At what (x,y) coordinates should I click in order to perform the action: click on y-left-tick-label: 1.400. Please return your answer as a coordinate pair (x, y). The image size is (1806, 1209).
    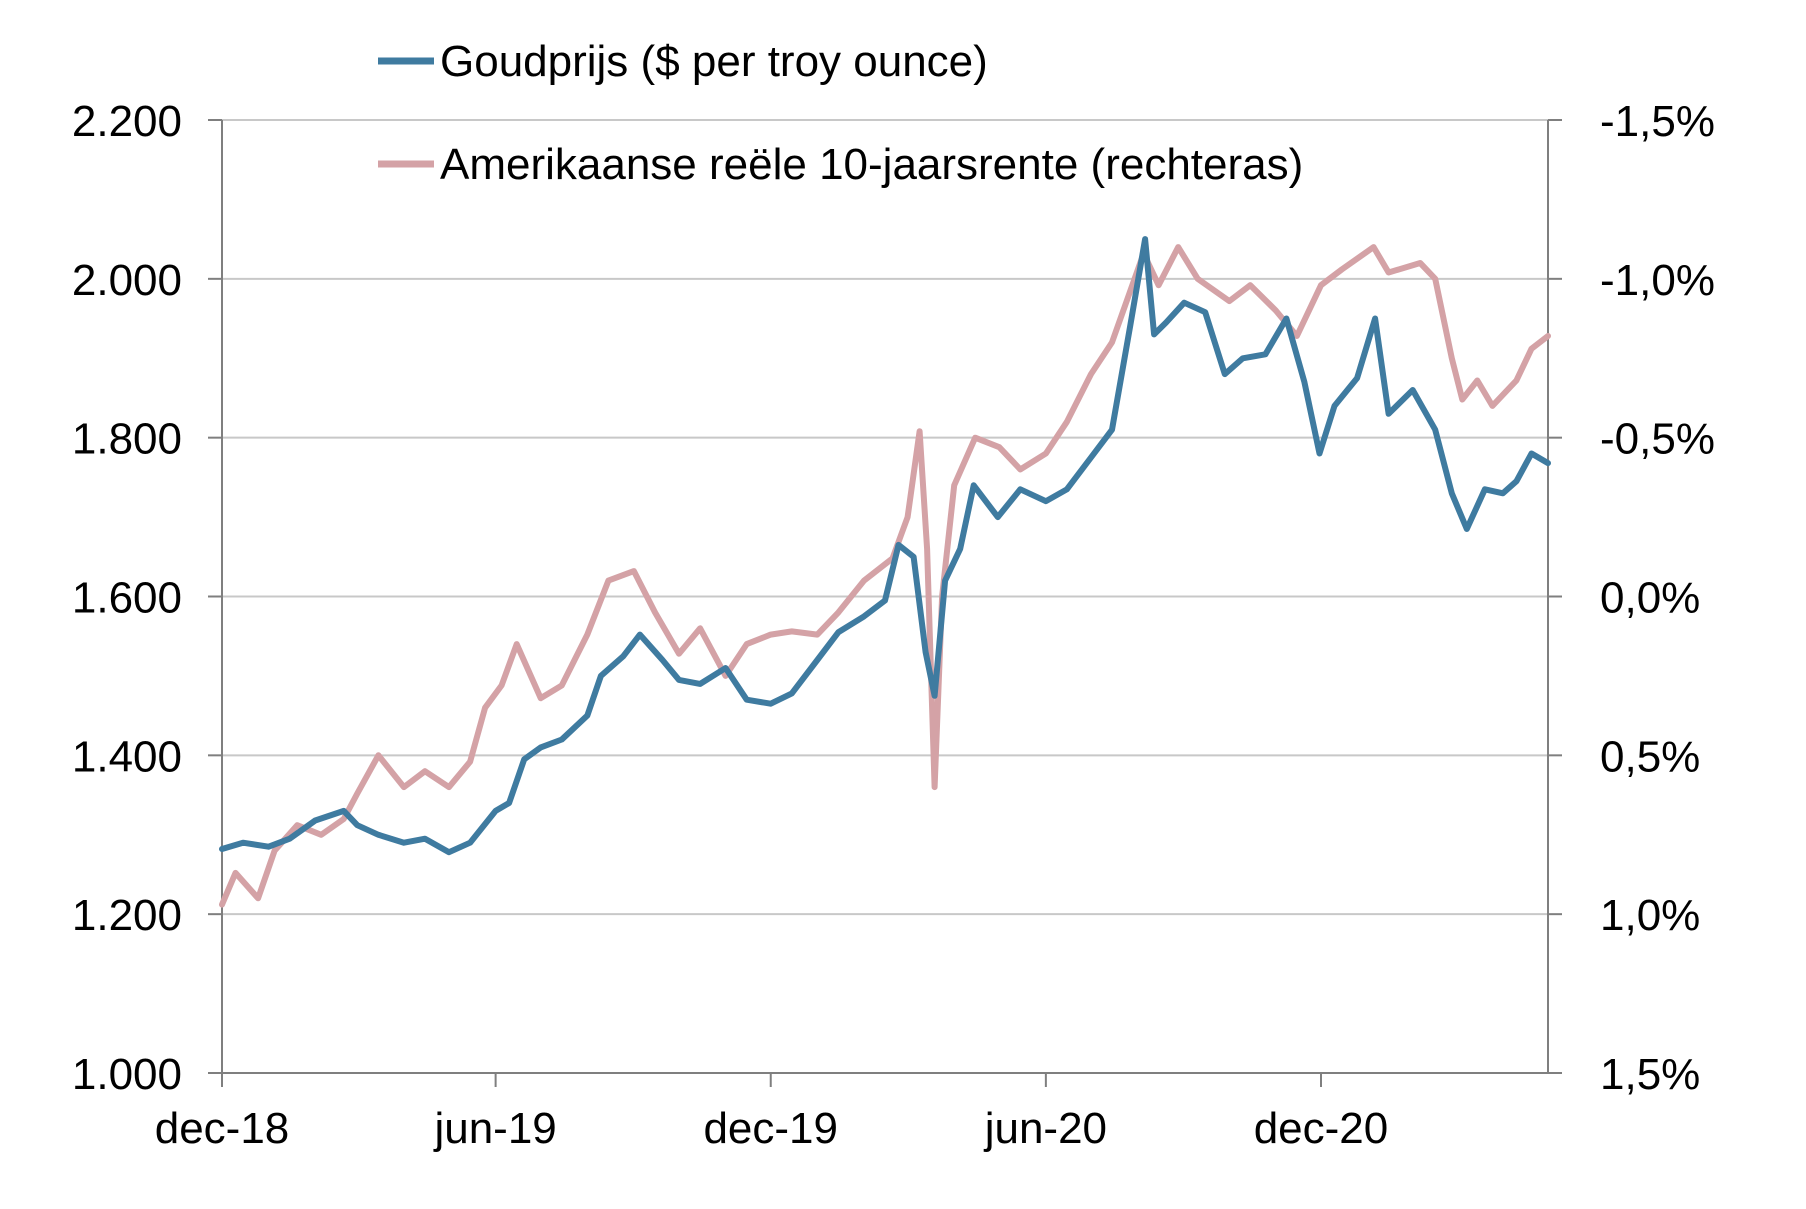
    Looking at the image, I should click on (127, 756).